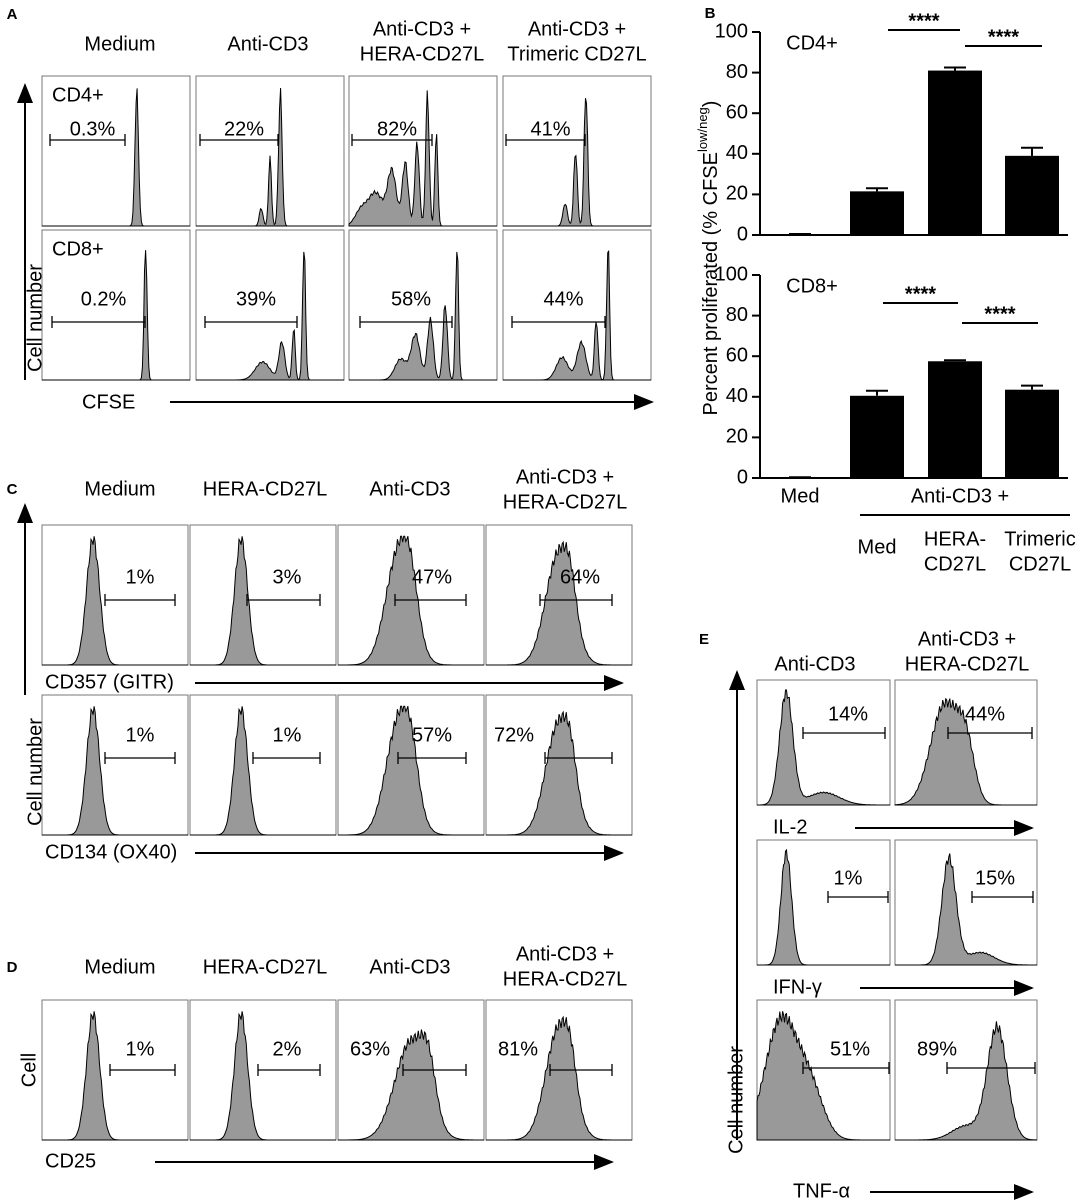 This screenshot has width=1084, height=1203. What do you see at coordinates (514, 735) in the screenshot?
I see `label: 72%` at bounding box center [514, 735].